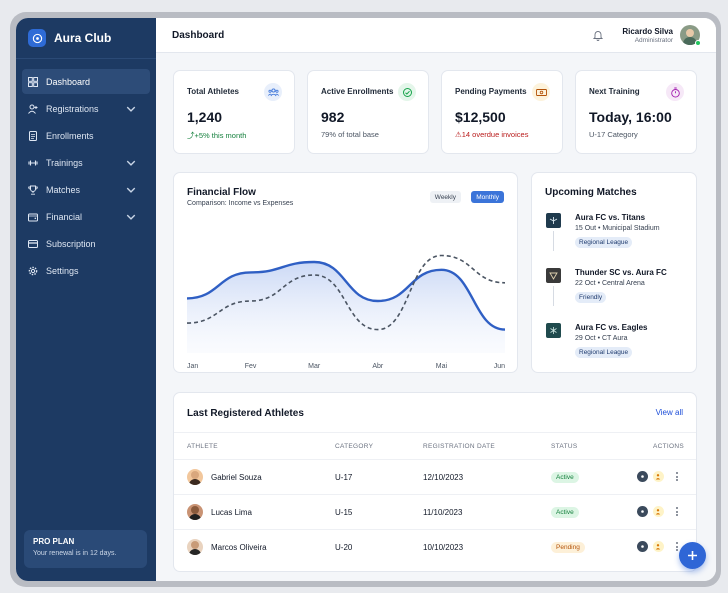  I want to click on stat-value: $12,500, so click(480, 117).